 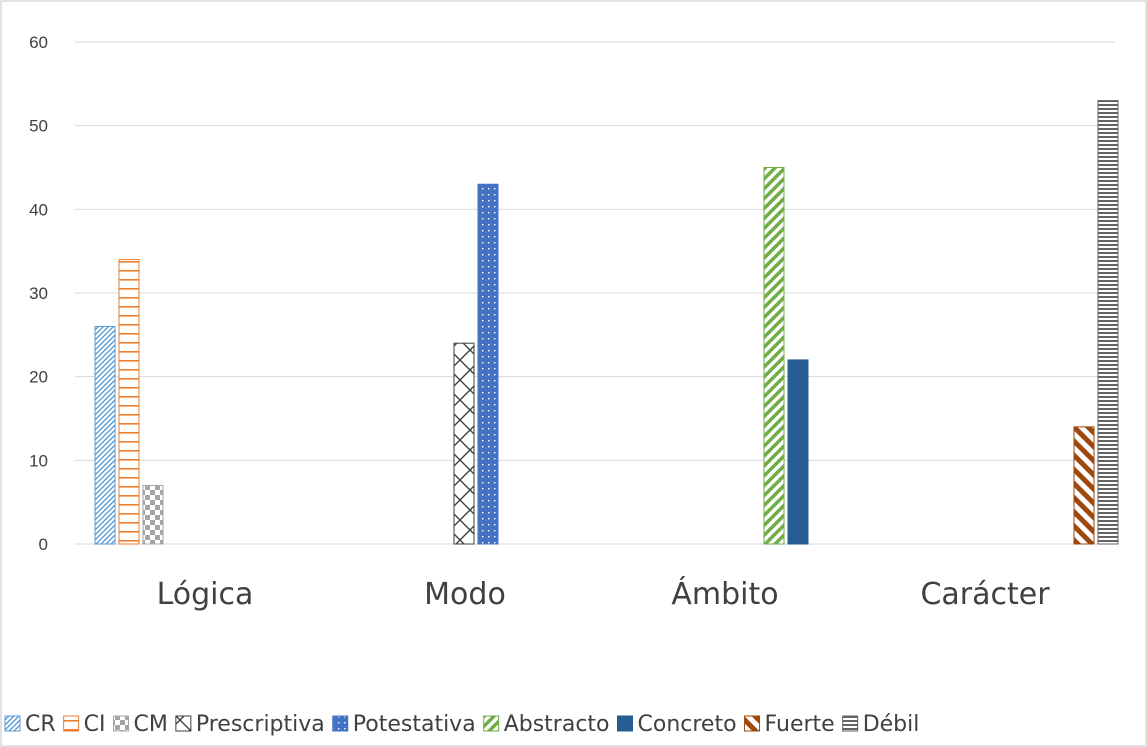 What do you see at coordinates (465, 594) in the screenshot?
I see `x-category-label: Modo` at bounding box center [465, 594].